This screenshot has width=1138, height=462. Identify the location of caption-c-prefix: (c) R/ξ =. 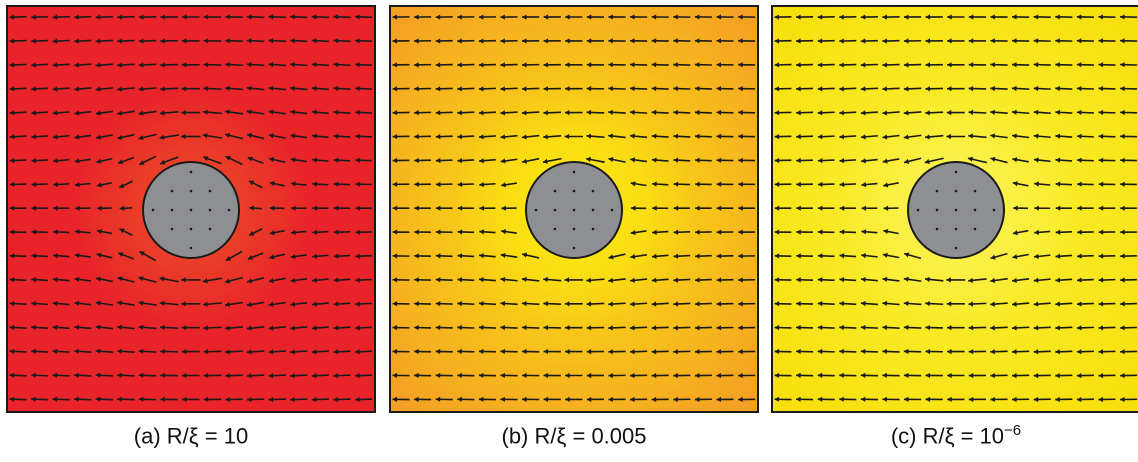
(935, 436).